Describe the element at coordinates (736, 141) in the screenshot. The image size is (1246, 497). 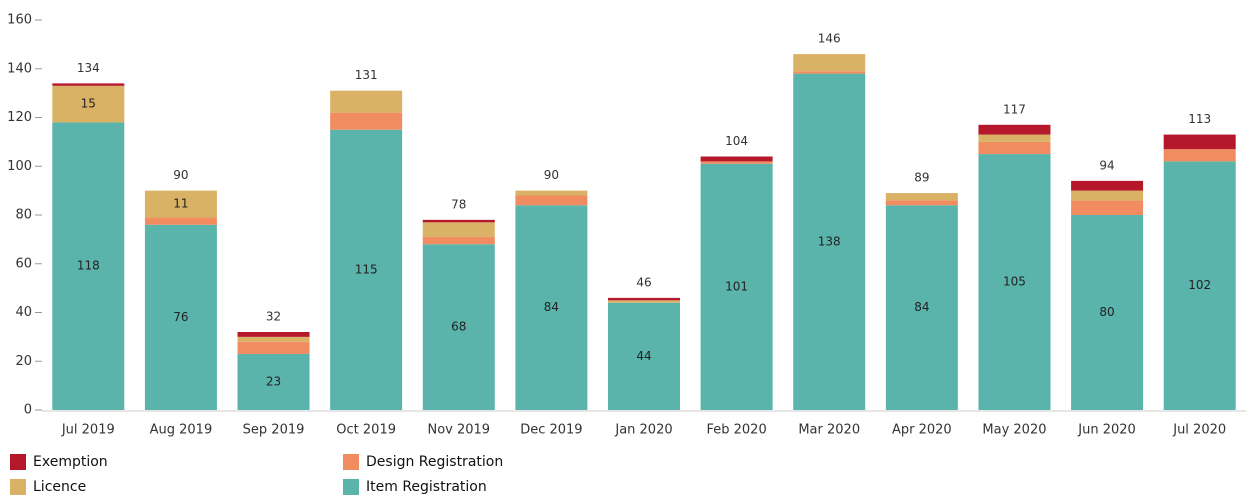
I see `total-label: 104` at that location.